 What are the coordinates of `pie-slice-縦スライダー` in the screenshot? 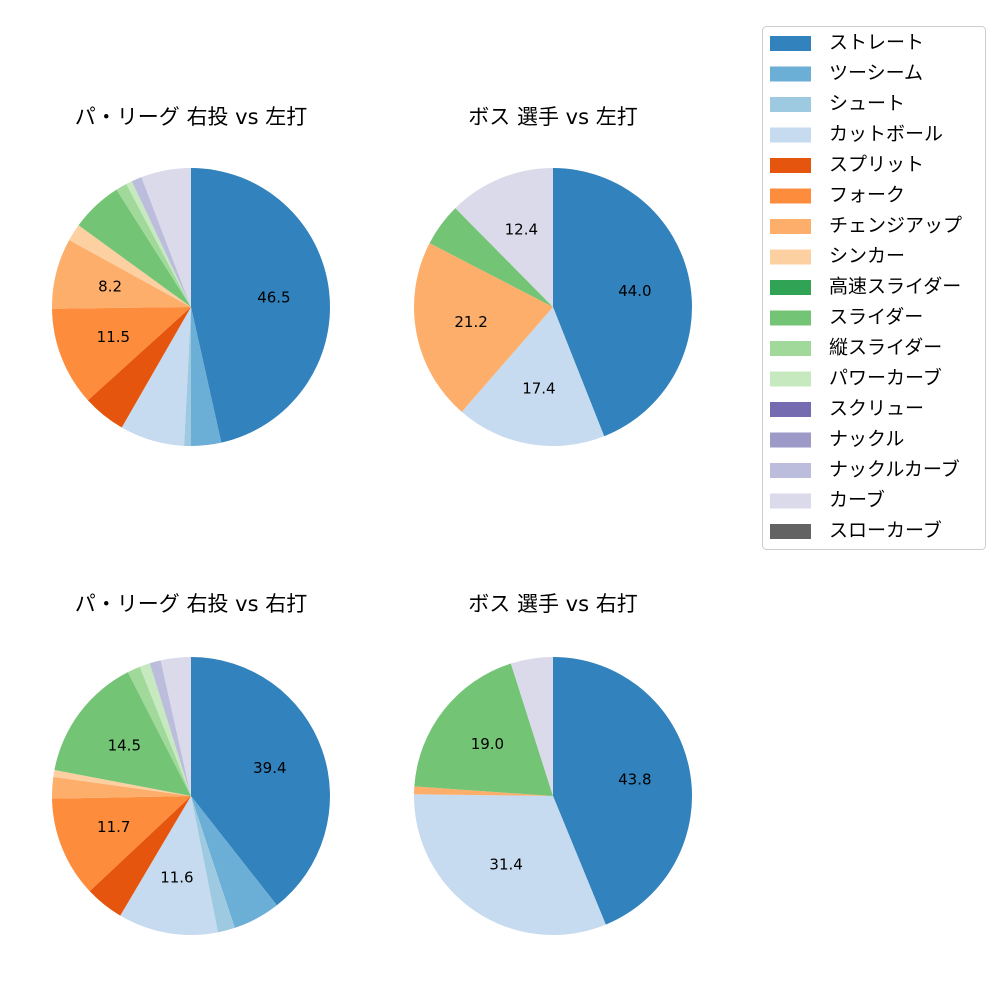 It's located at (159, 731).